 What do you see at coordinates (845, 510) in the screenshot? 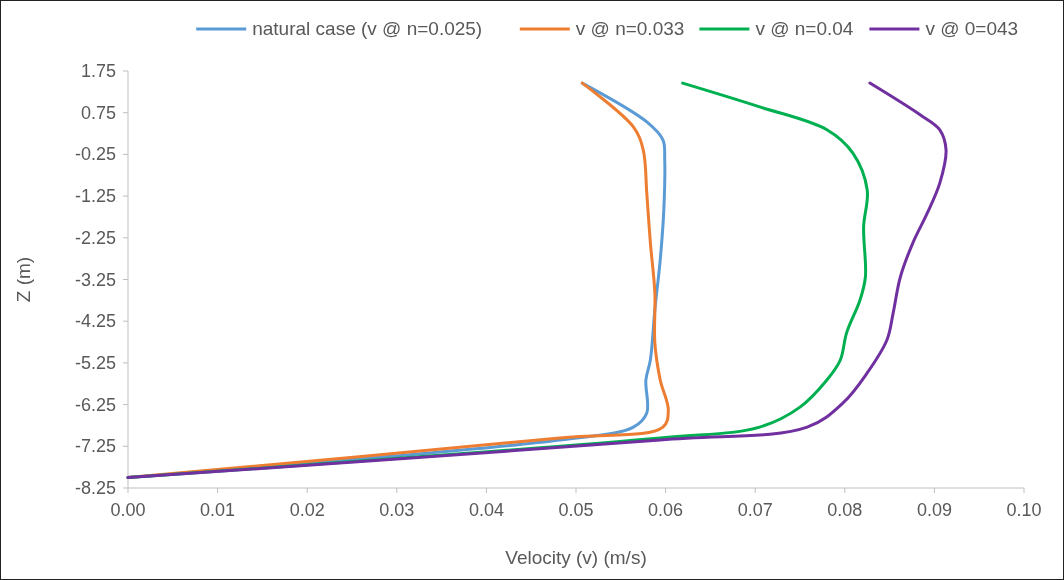
I see `x-tick-label: 0.08` at bounding box center [845, 510].